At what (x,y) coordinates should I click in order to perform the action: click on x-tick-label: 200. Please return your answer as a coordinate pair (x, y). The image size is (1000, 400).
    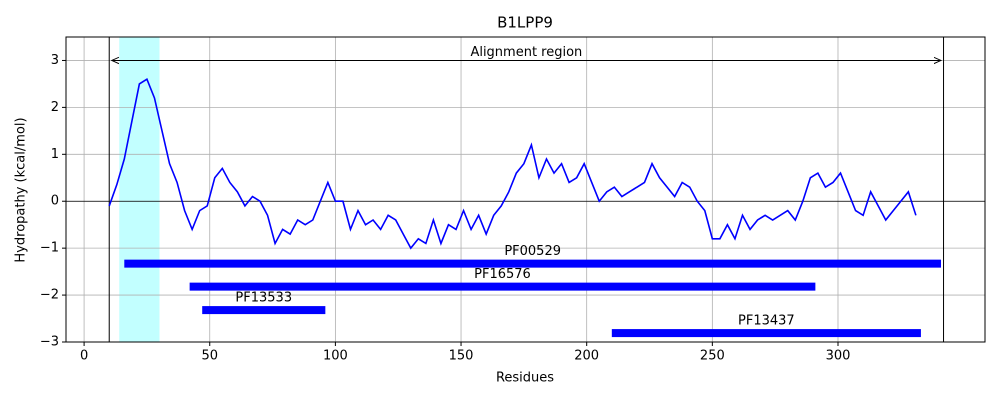
    Looking at the image, I should click on (586, 356).